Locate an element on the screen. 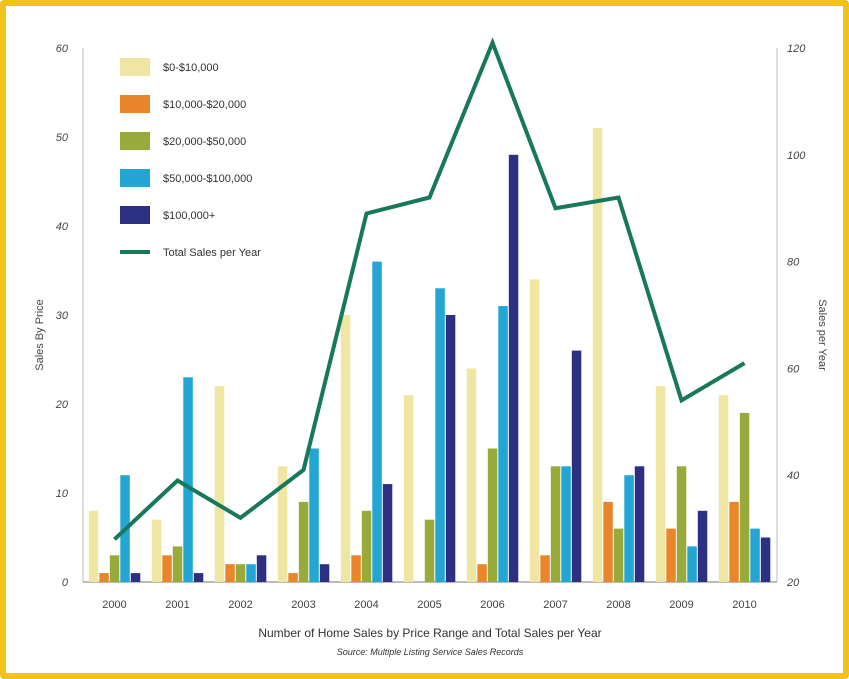  x-tick-label: 2004 is located at coordinates (366, 605).